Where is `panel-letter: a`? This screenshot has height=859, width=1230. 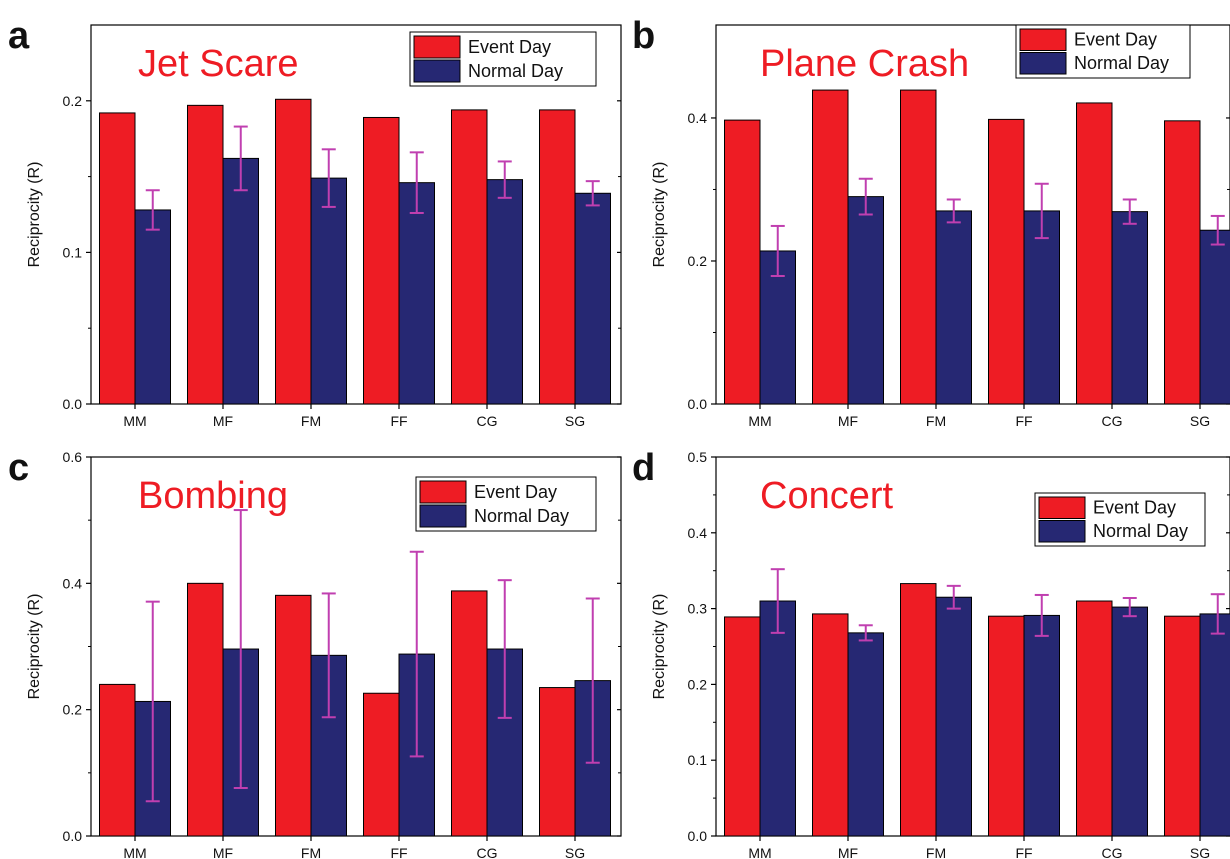 panel-letter: a is located at coordinates (19, 36).